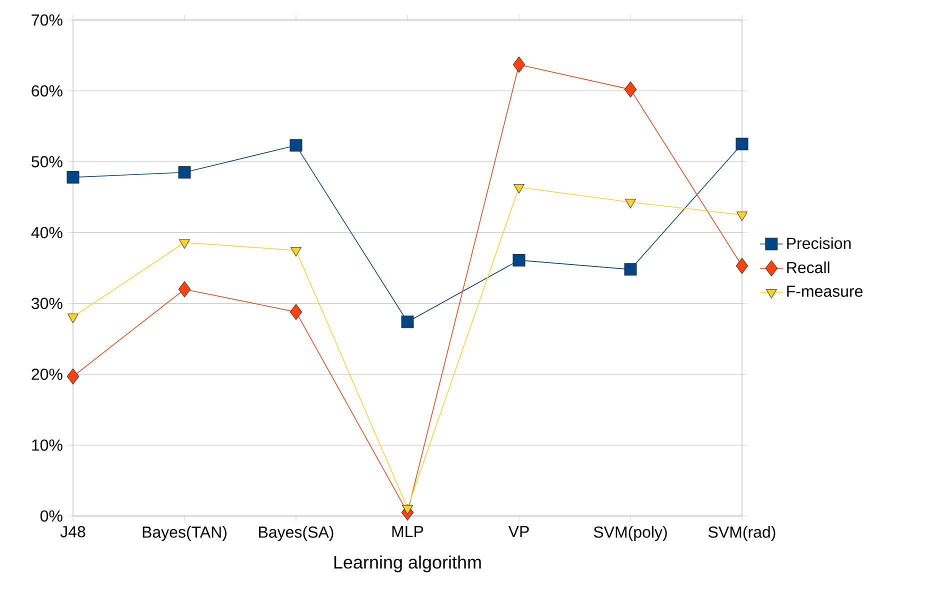  Describe the element at coordinates (296, 533) in the screenshot. I see `x-tick-label: Bayes(SA)` at that location.